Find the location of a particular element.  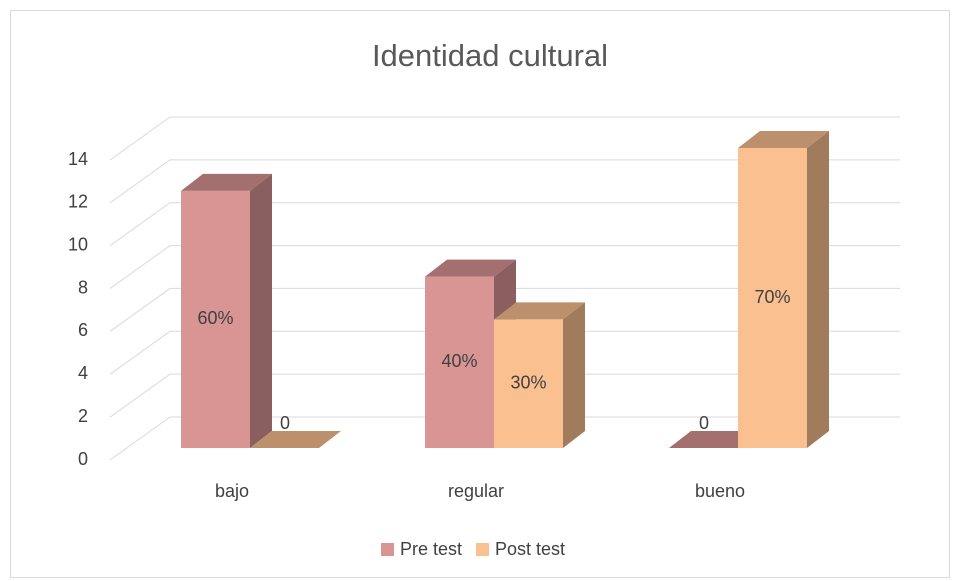

chart-title: Identidad cultural is located at coordinates (490, 55).